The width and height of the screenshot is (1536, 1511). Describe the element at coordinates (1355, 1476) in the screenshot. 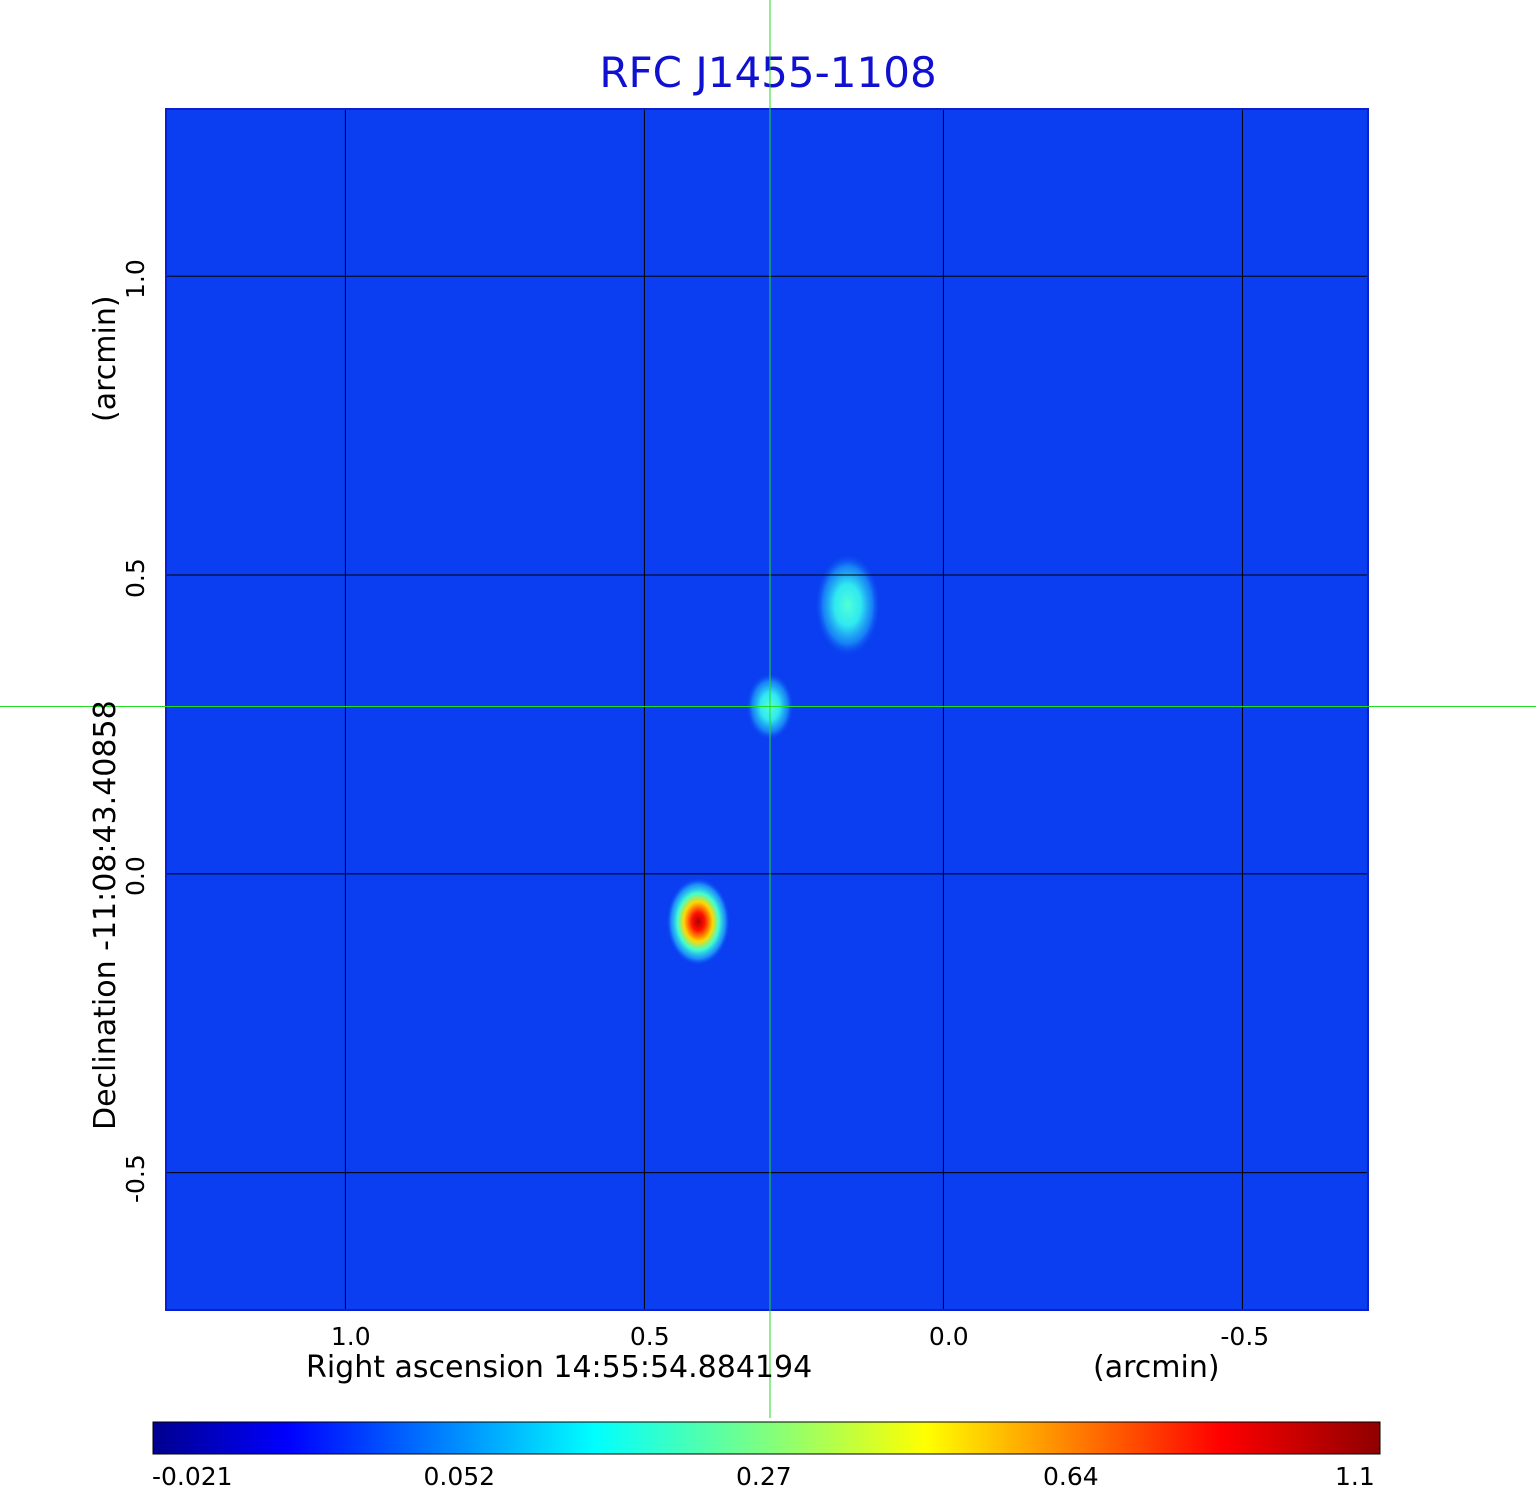

I see `colorbar-tick-4: 1.1` at that location.